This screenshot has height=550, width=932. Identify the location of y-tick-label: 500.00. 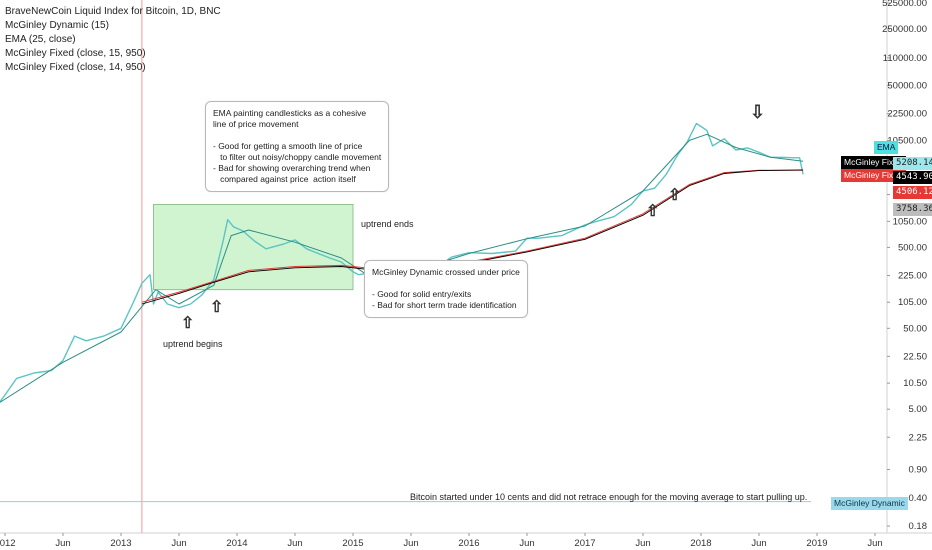
(912, 247).